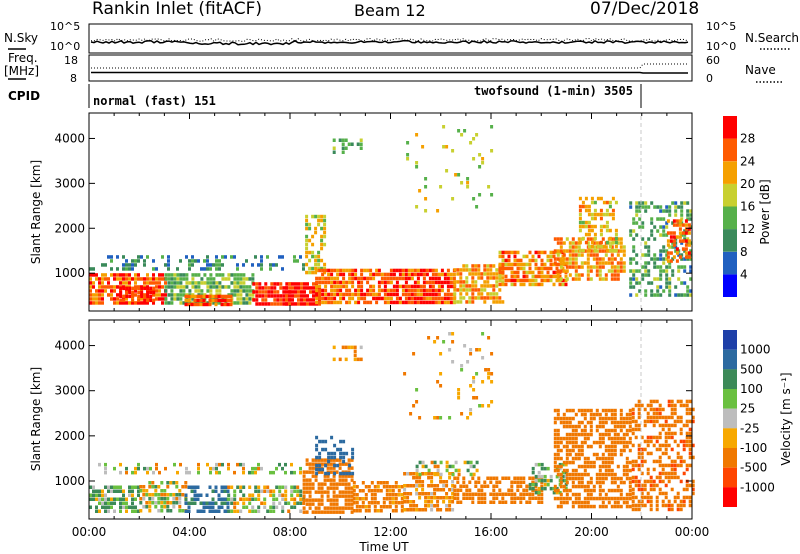  I want to click on velocity-colorbar-tick: -500, so click(753, 468).